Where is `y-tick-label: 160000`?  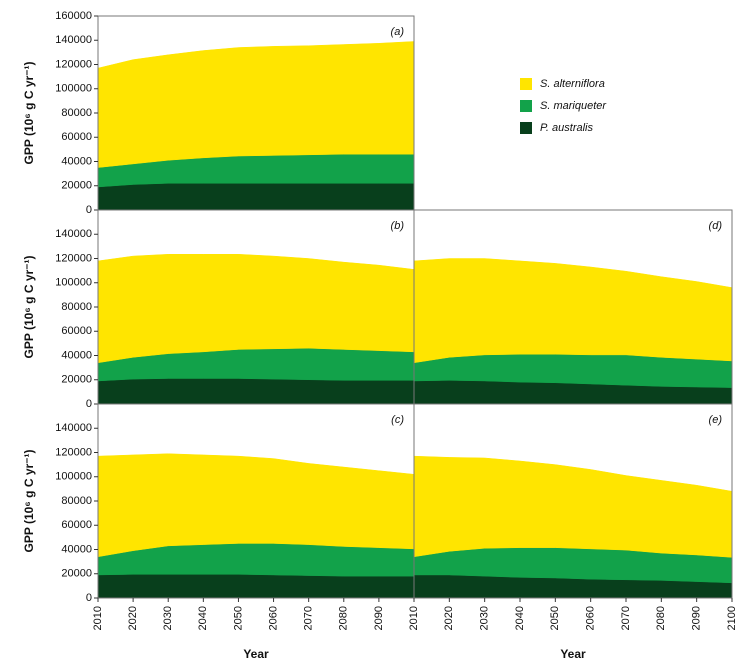
y-tick-label: 160000 is located at coordinates (73, 16).